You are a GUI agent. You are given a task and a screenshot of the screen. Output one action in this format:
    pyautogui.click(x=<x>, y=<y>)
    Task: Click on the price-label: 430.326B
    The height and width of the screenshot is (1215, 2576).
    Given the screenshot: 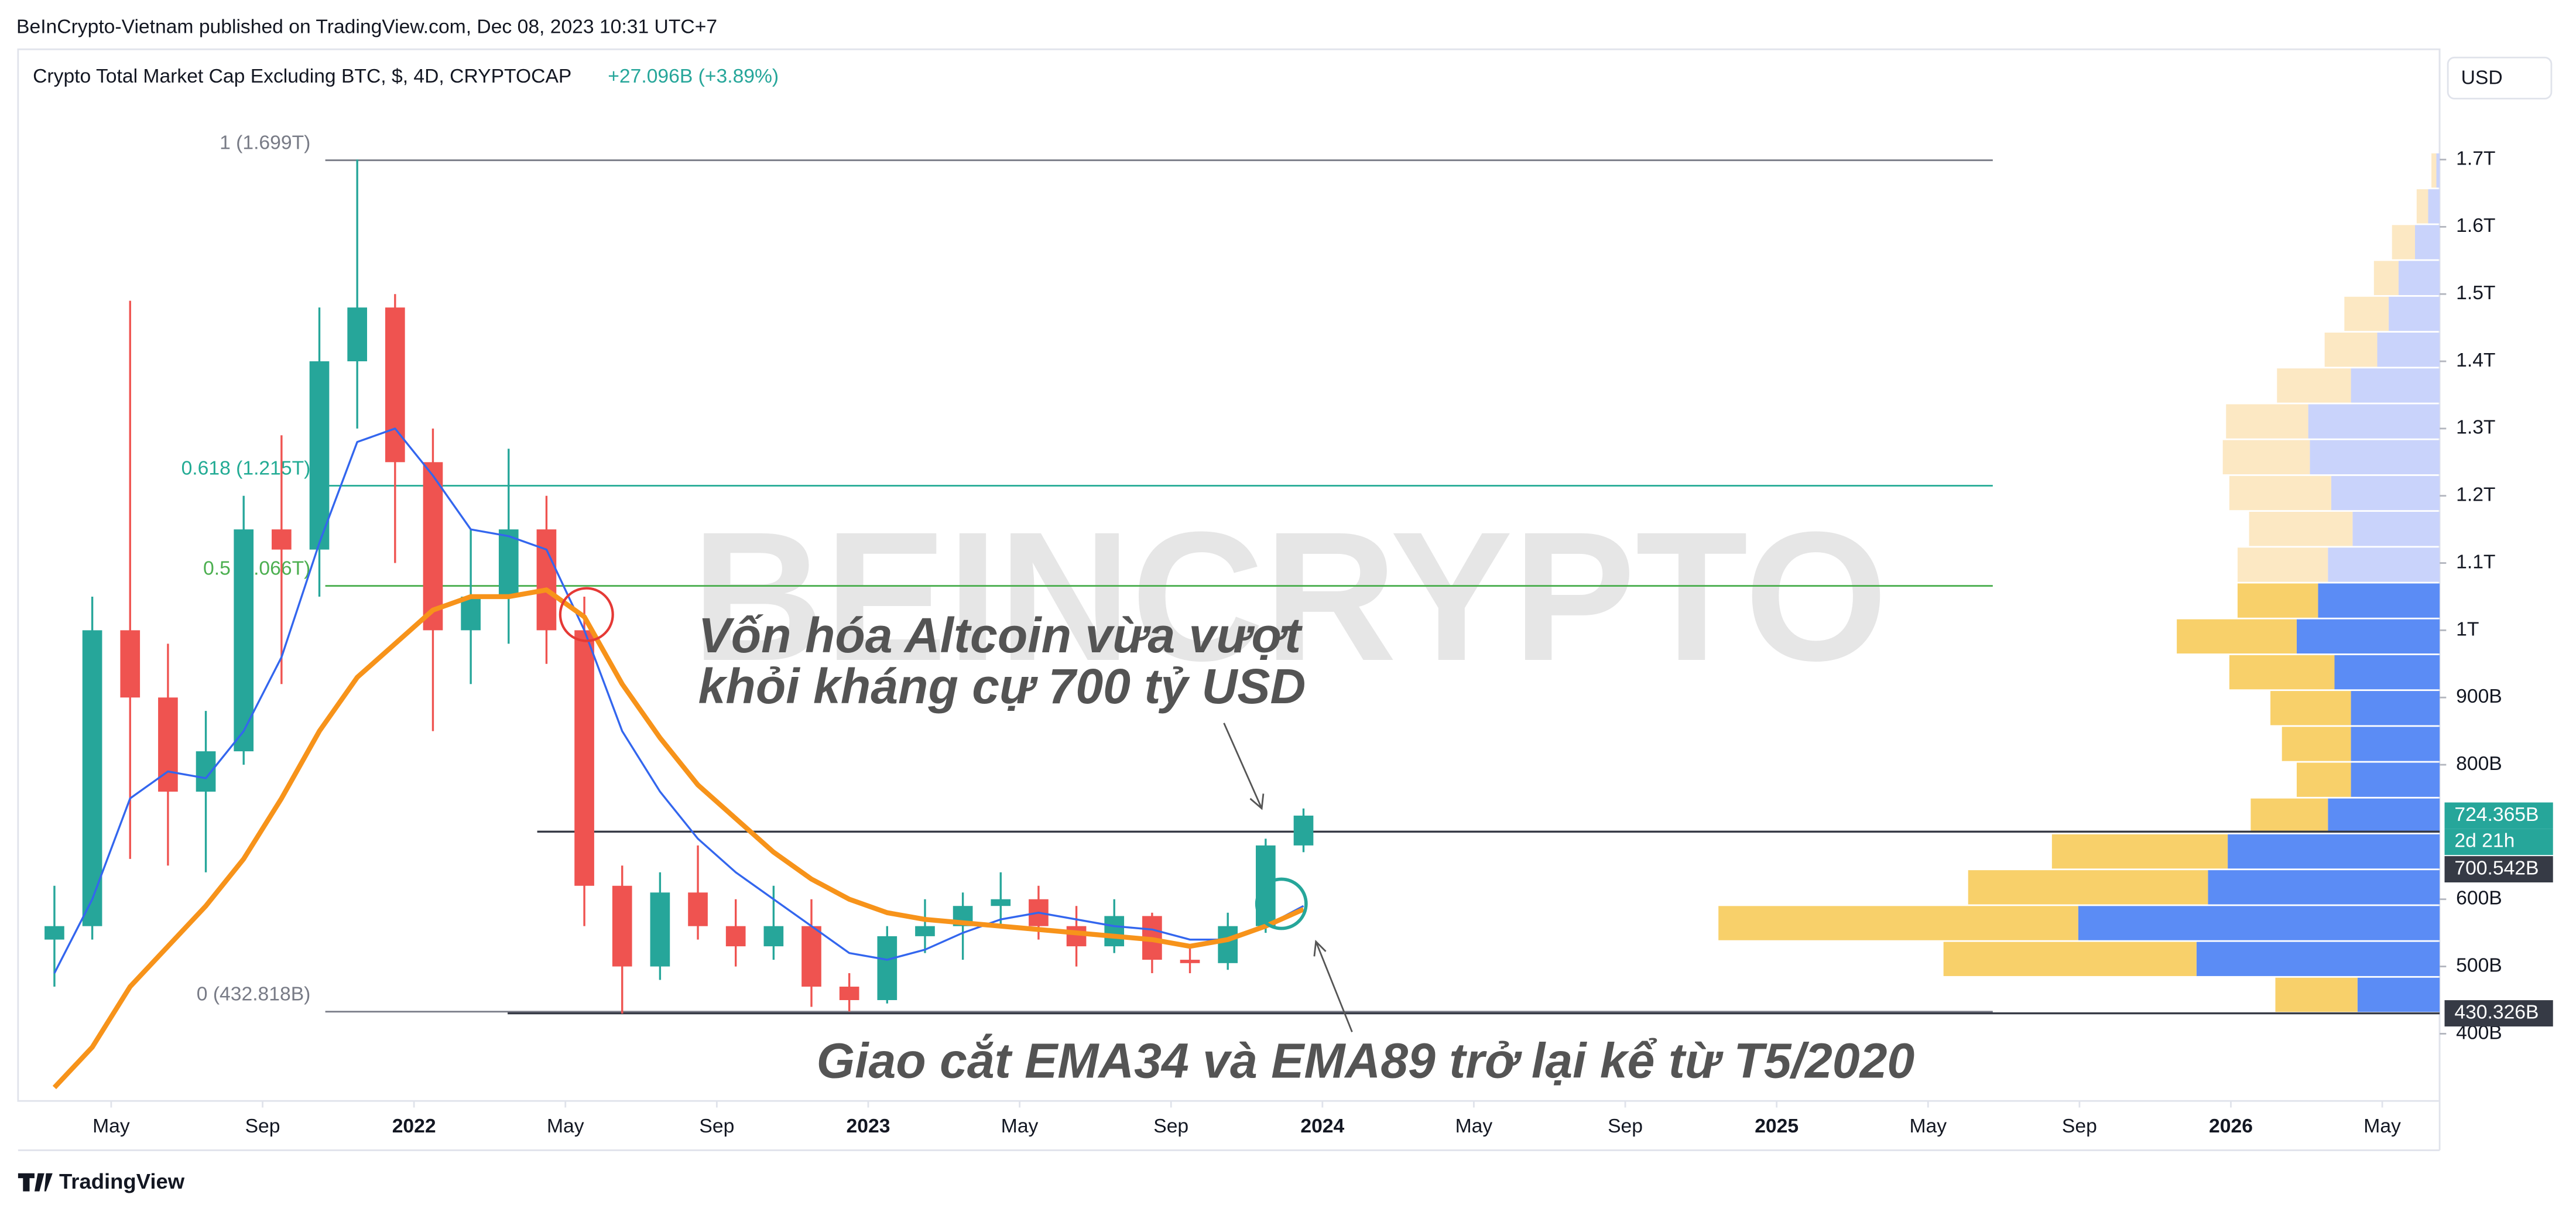 What is the action you would take?
    pyautogui.click(x=2496, y=1012)
    